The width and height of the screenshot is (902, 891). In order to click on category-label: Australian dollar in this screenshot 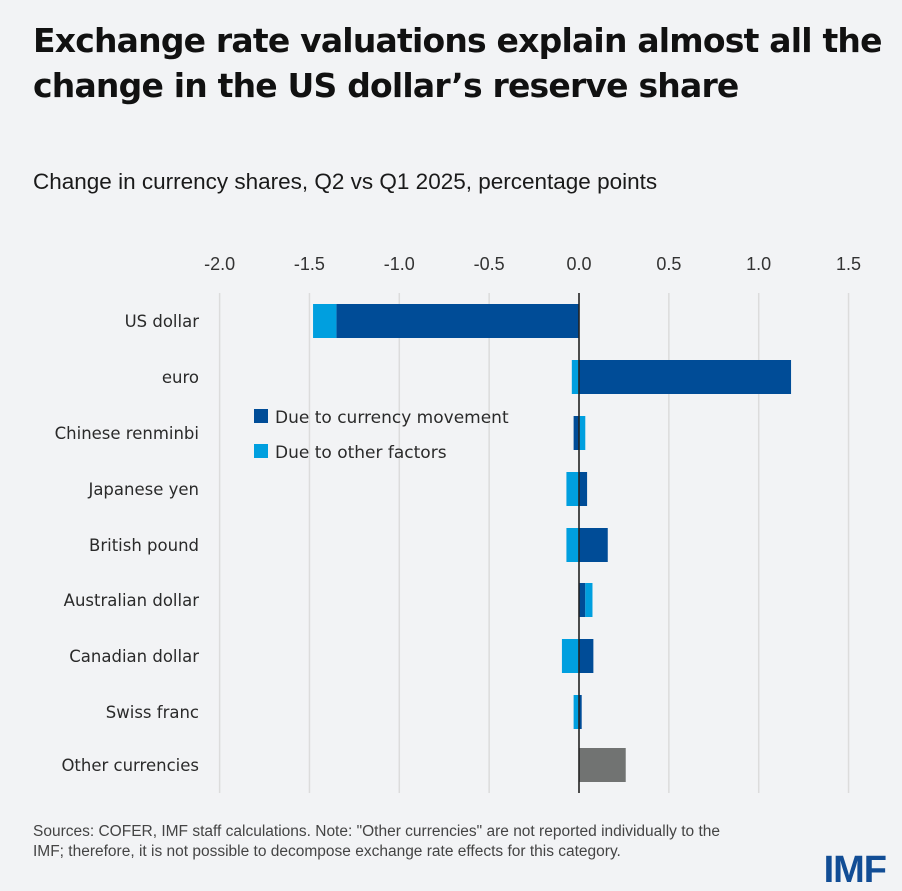, I will do `click(132, 600)`.